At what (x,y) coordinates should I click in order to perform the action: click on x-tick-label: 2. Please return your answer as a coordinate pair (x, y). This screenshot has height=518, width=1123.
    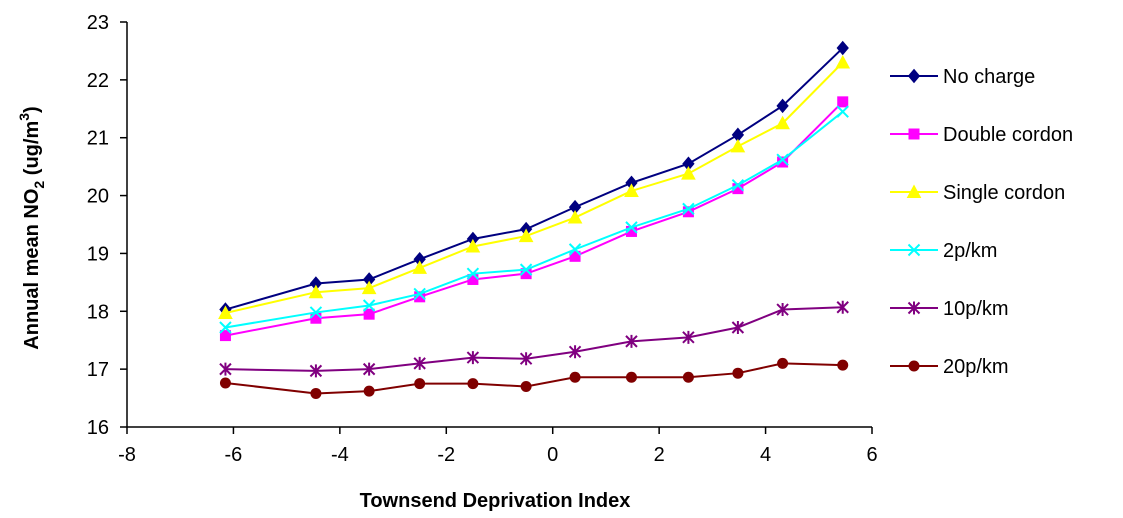
    Looking at the image, I should click on (659, 455).